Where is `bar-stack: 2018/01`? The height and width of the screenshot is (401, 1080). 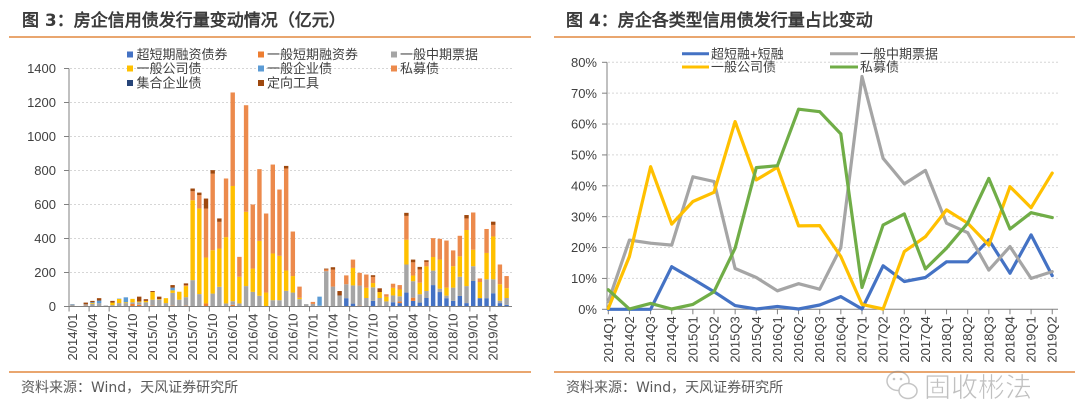 bar-stack: 2018/01 is located at coordinates (393, 295).